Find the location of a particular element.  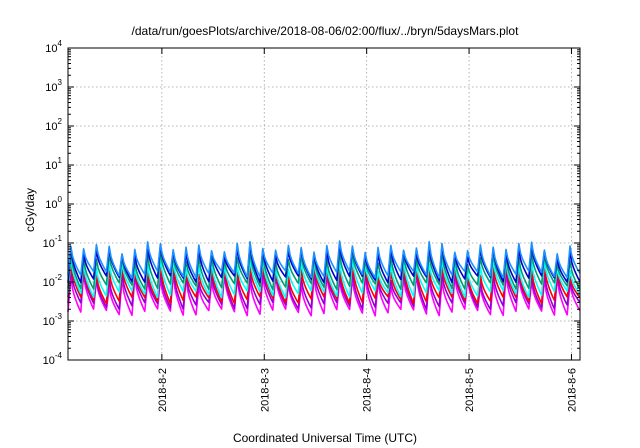

y-tick-label: 10⁻⁴ is located at coordinates (53, 359).